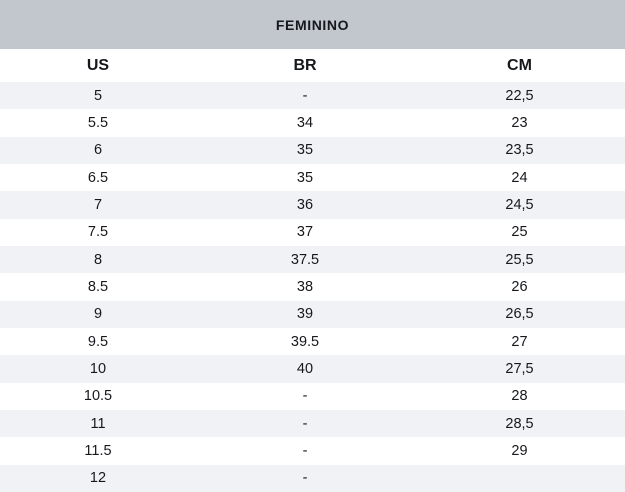 The width and height of the screenshot is (625, 492). Describe the element at coordinates (98, 368) in the screenshot. I see `cell-us: 10` at that location.